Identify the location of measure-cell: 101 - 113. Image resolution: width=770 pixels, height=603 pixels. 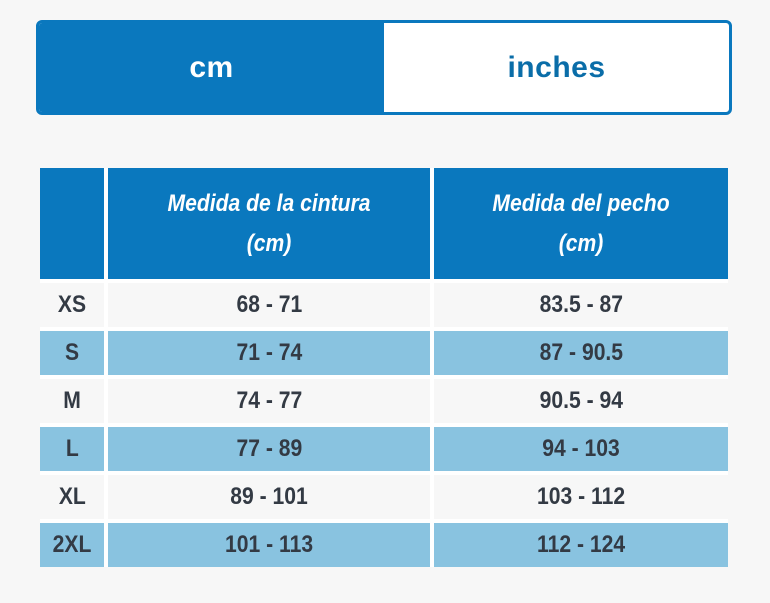
(269, 545).